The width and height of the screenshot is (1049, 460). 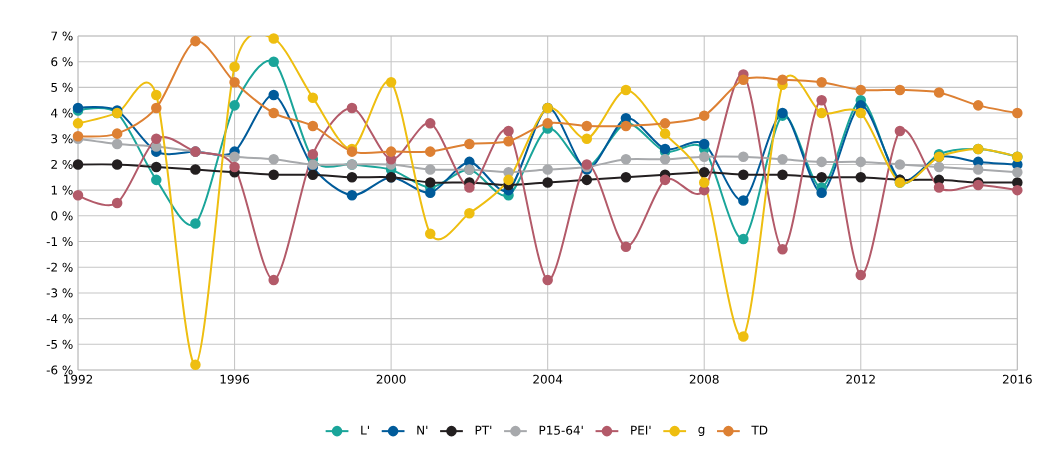 I want to click on x-tick-label: 1996, so click(x=235, y=379).